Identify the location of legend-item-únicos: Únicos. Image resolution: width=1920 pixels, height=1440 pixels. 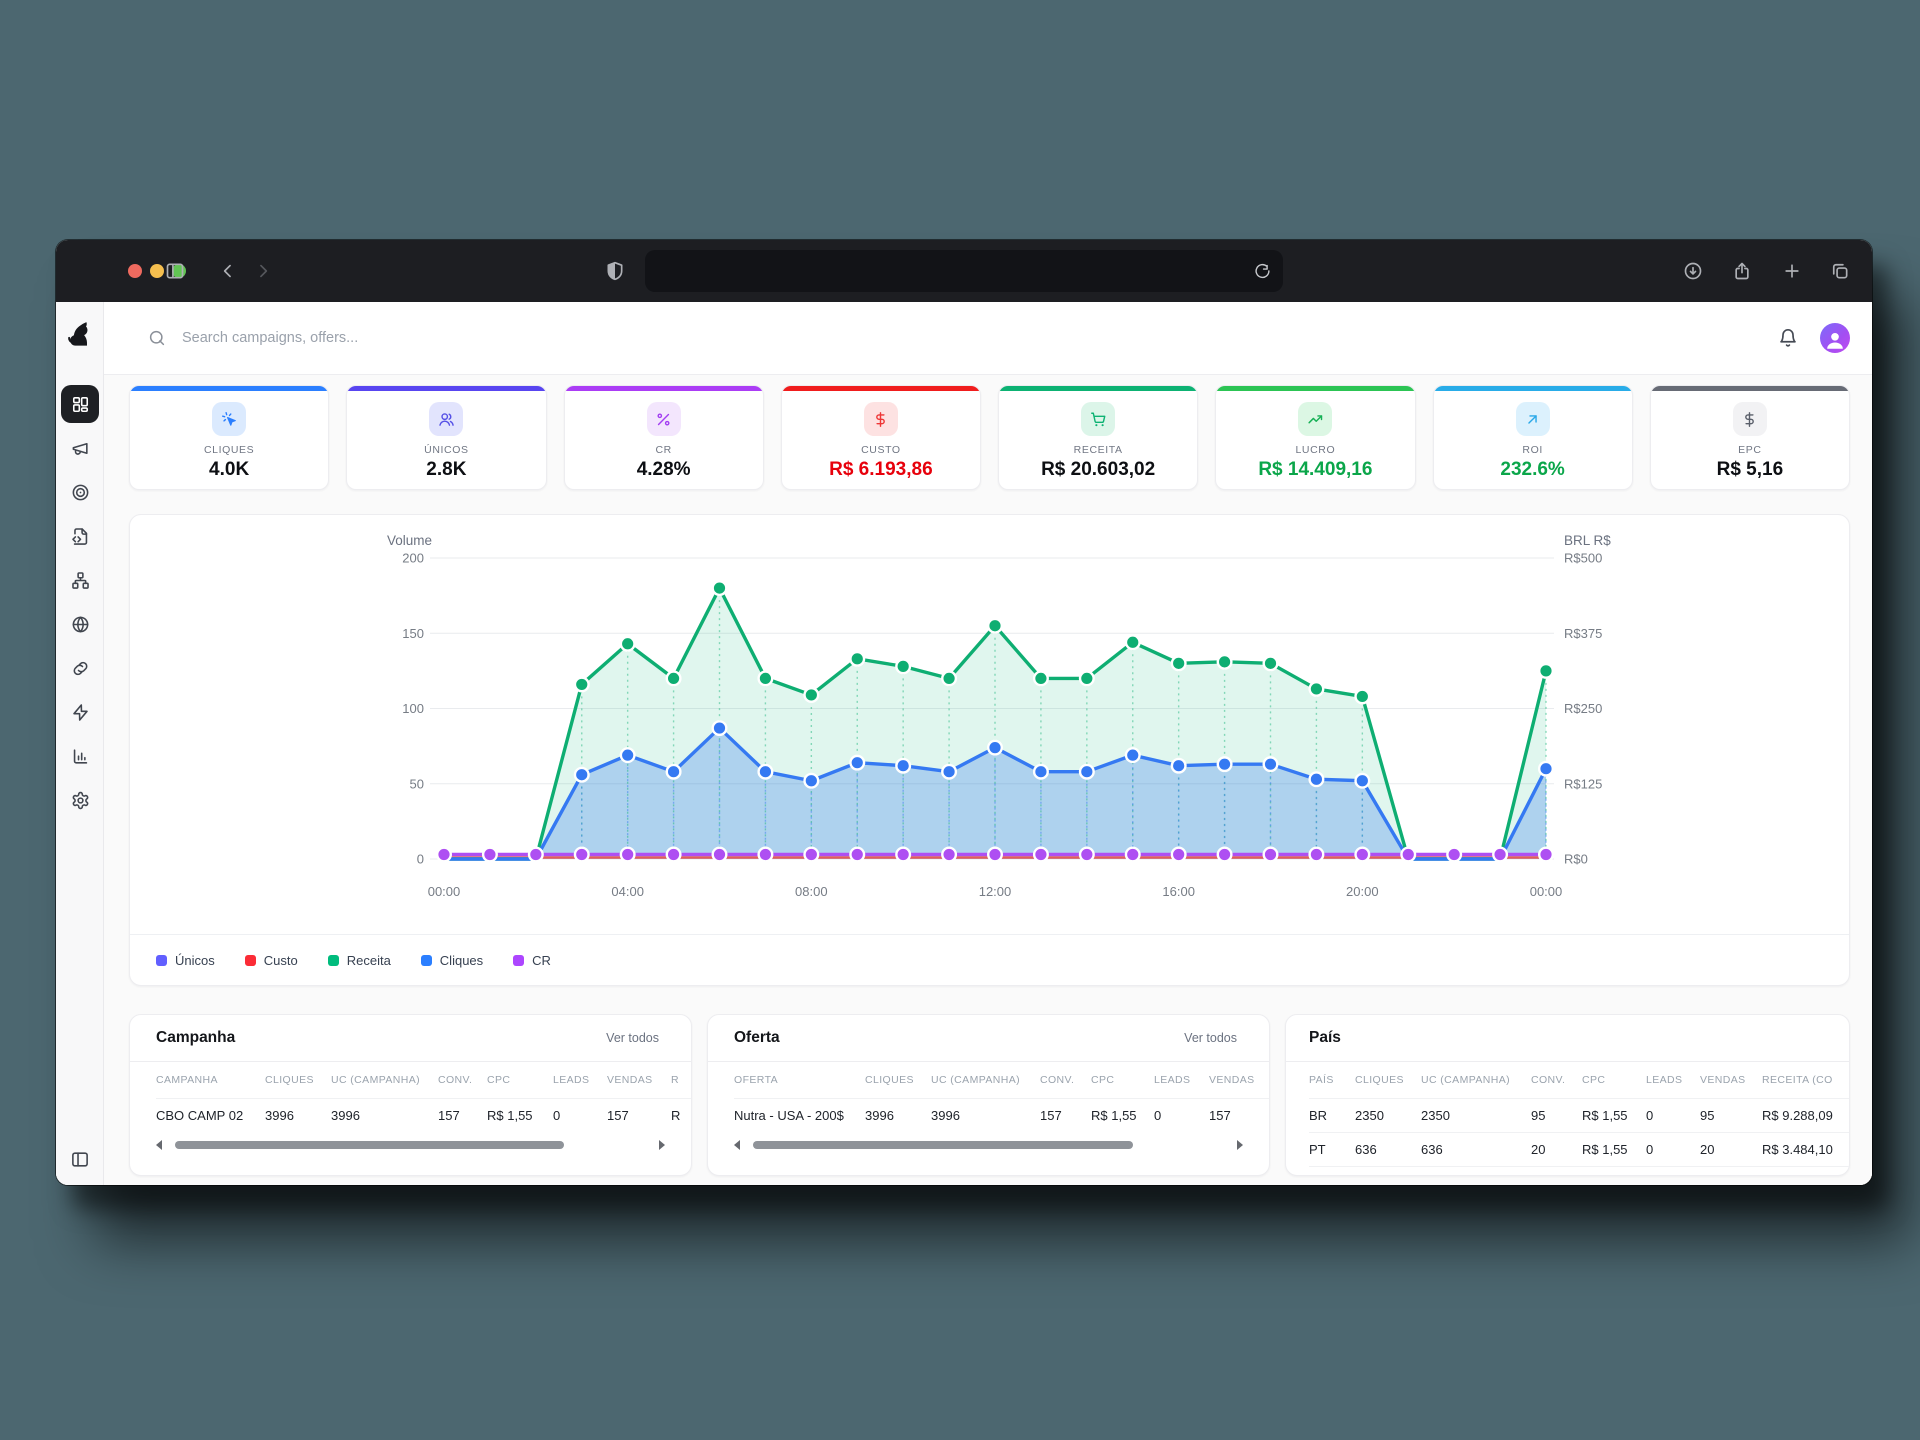
(185, 960).